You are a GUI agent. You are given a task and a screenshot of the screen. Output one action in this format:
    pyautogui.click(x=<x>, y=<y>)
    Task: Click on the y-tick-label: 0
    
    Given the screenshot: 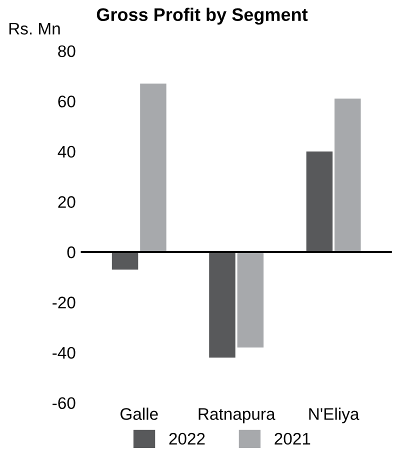 What is the action you would take?
    pyautogui.click(x=71, y=252)
    